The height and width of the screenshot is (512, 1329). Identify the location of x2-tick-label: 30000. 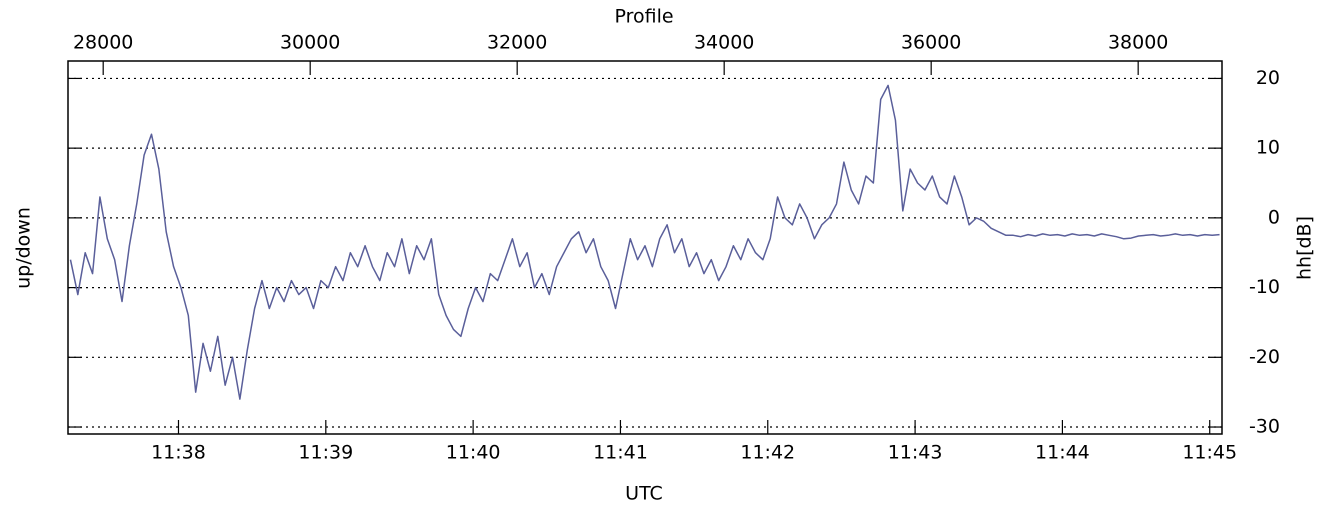
(310, 43).